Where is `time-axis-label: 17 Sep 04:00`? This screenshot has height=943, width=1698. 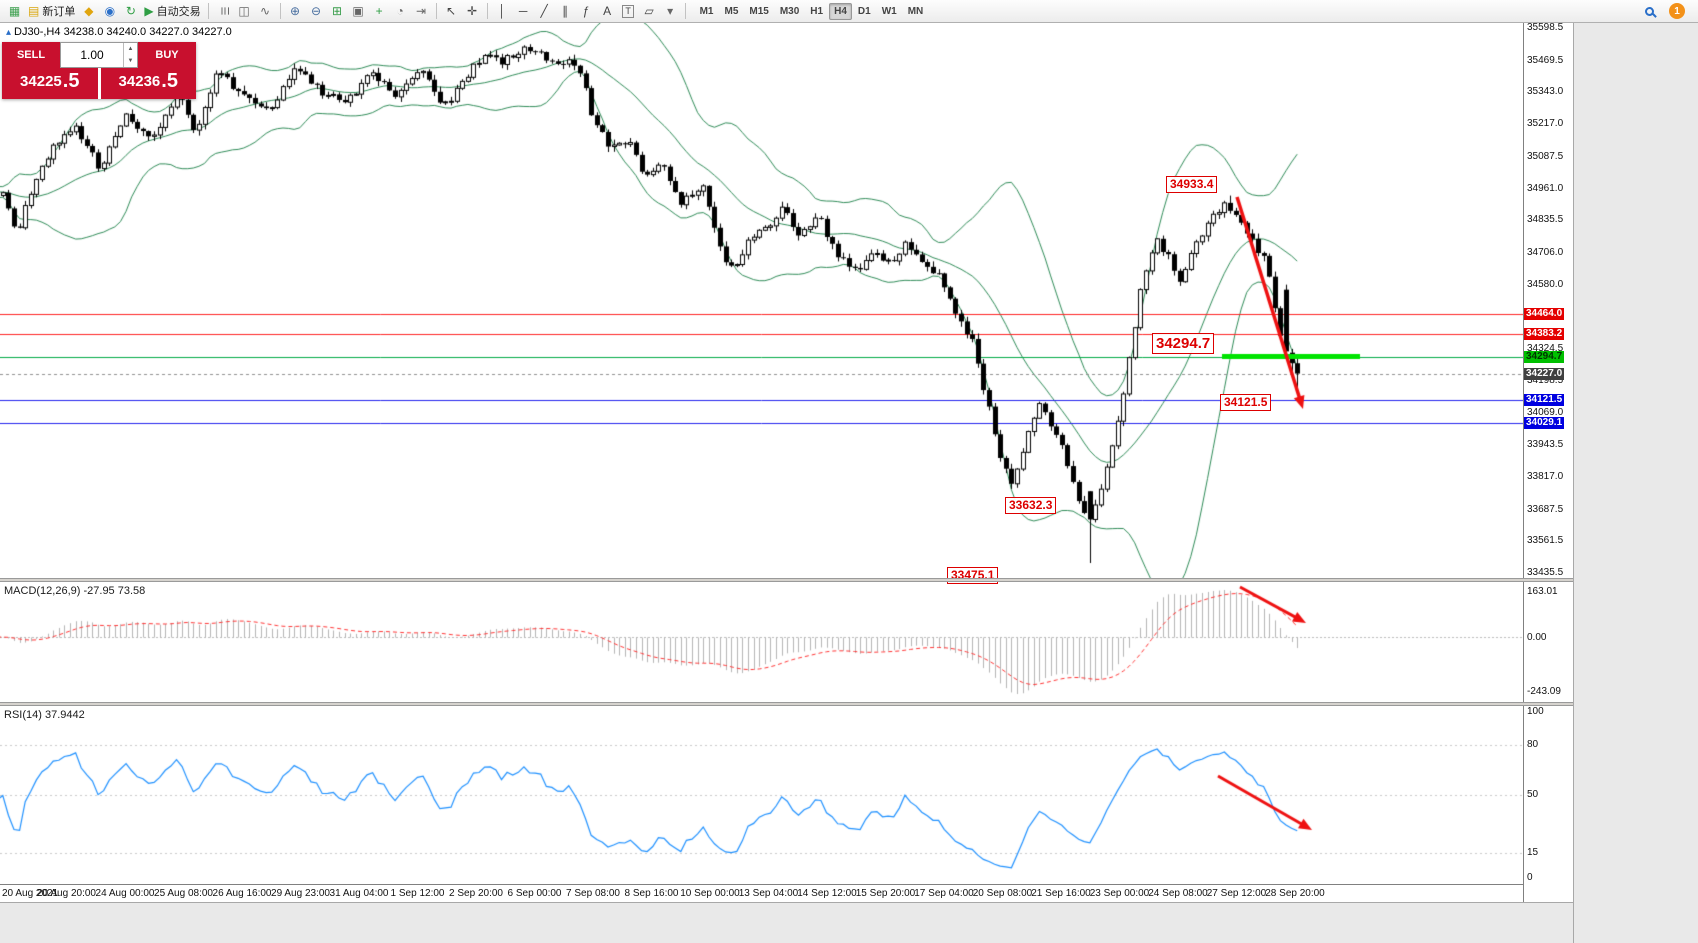
time-axis-label: 17 Sep 04:00 is located at coordinates (944, 893).